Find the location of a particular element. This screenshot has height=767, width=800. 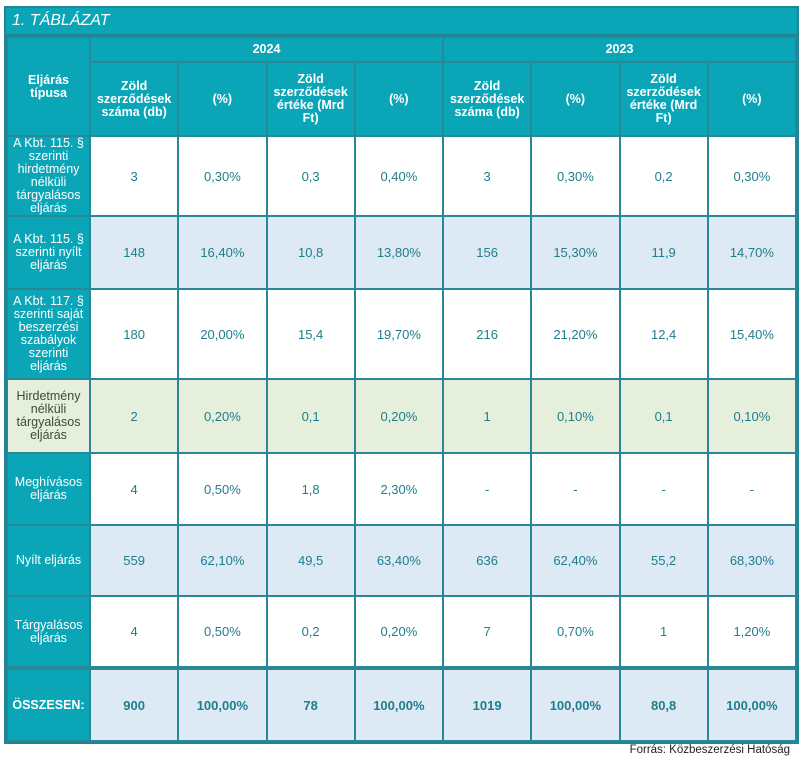

table-cell: 14,70% is located at coordinates (752, 252).